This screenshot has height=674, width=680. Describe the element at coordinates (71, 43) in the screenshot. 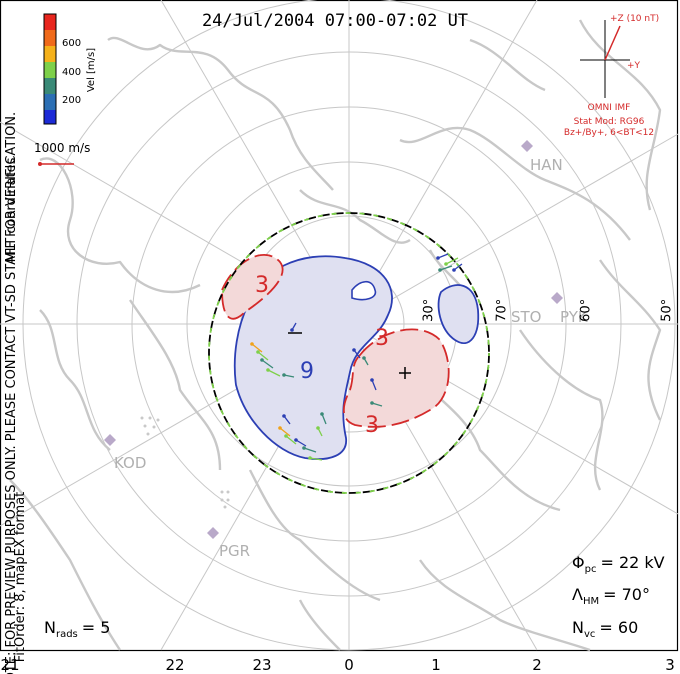

I see `colorbar-tick-600: 600` at that location.